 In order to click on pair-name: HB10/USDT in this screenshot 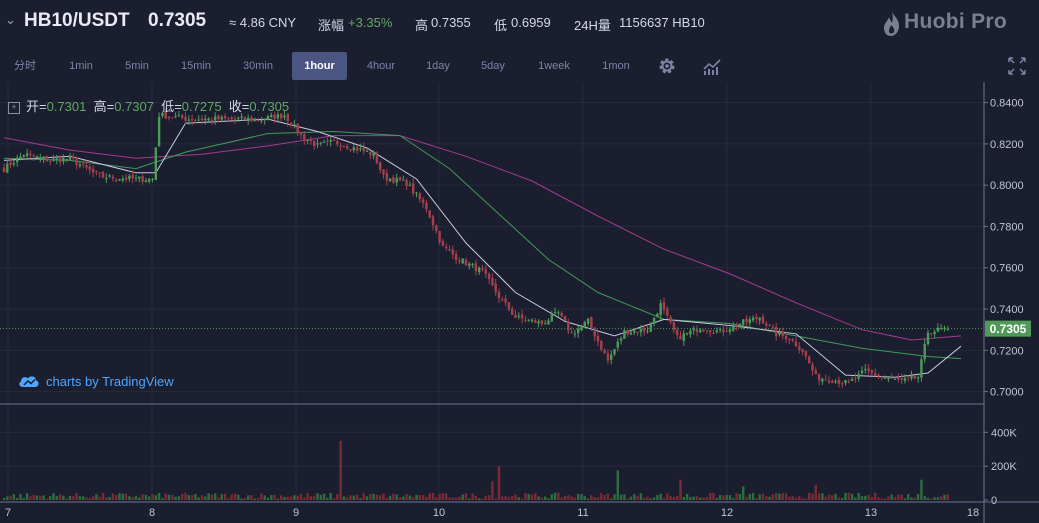, I will do `click(77, 20)`.